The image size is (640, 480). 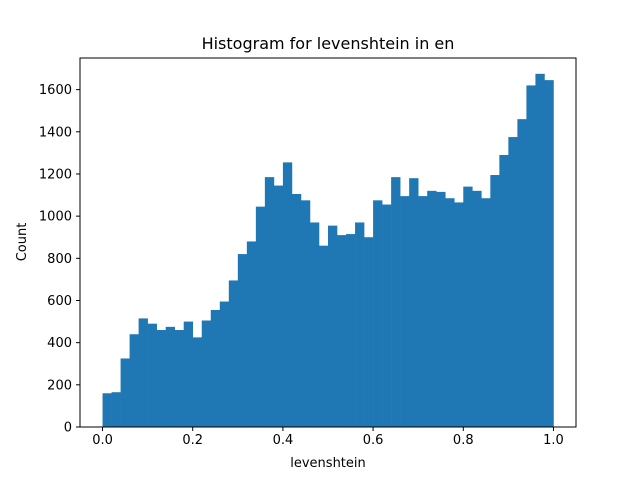 What do you see at coordinates (328, 437) in the screenshot?
I see `x-axis: 0.0 0.2 0.4 0.6 0.8 1.0` at bounding box center [328, 437].